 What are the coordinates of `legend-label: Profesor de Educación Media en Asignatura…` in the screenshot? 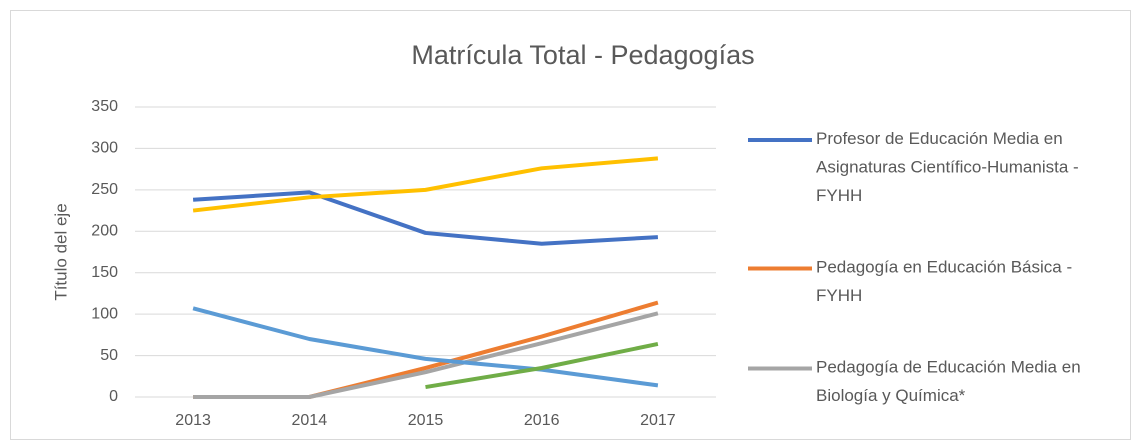 It's located at (947, 167).